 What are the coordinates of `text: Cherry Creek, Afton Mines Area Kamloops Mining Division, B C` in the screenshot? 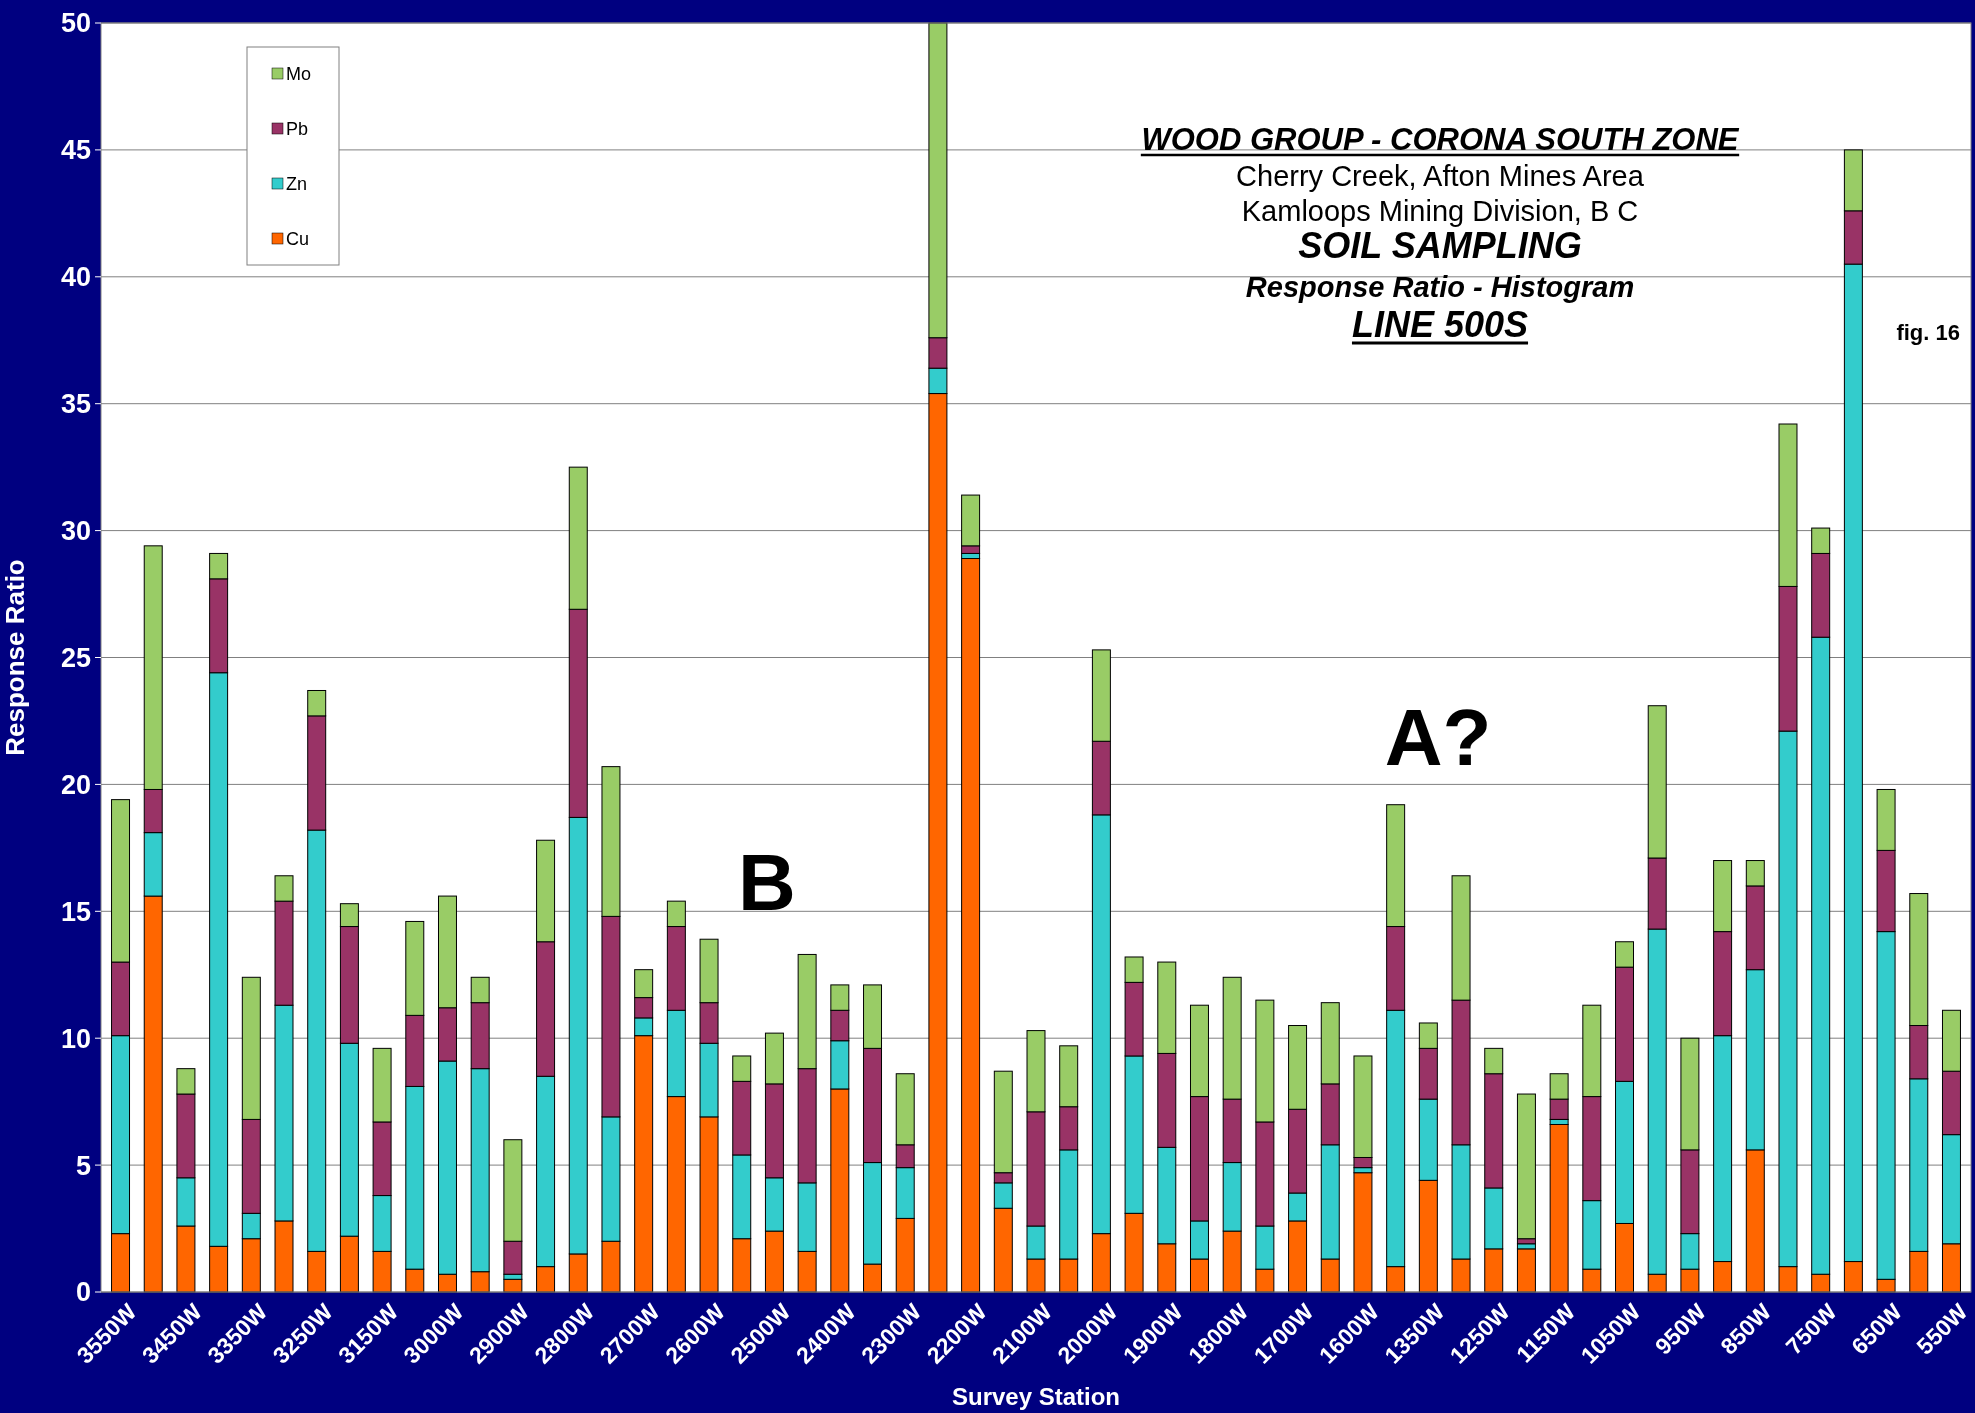 It's located at (1440, 193).